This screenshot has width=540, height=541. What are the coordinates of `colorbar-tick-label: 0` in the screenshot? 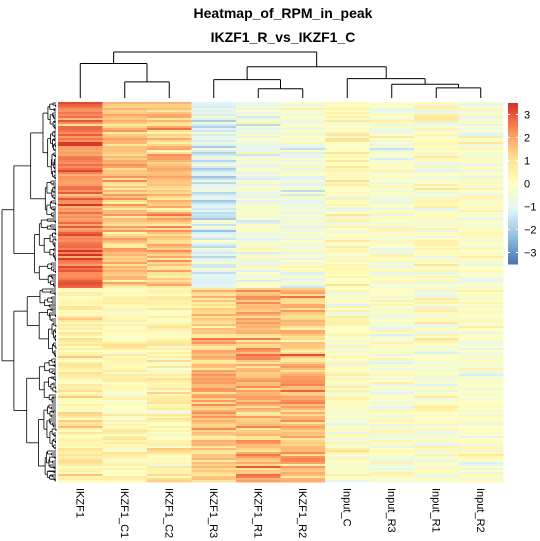 It's located at (527, 185).